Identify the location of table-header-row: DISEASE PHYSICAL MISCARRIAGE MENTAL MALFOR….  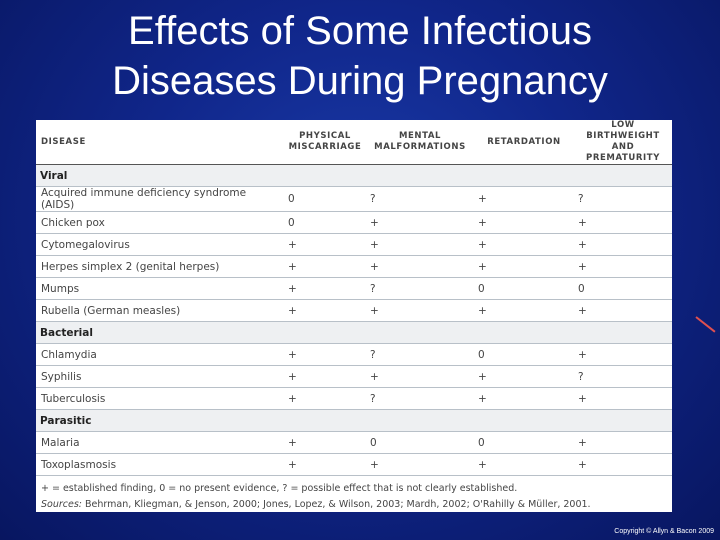
(354, 142).